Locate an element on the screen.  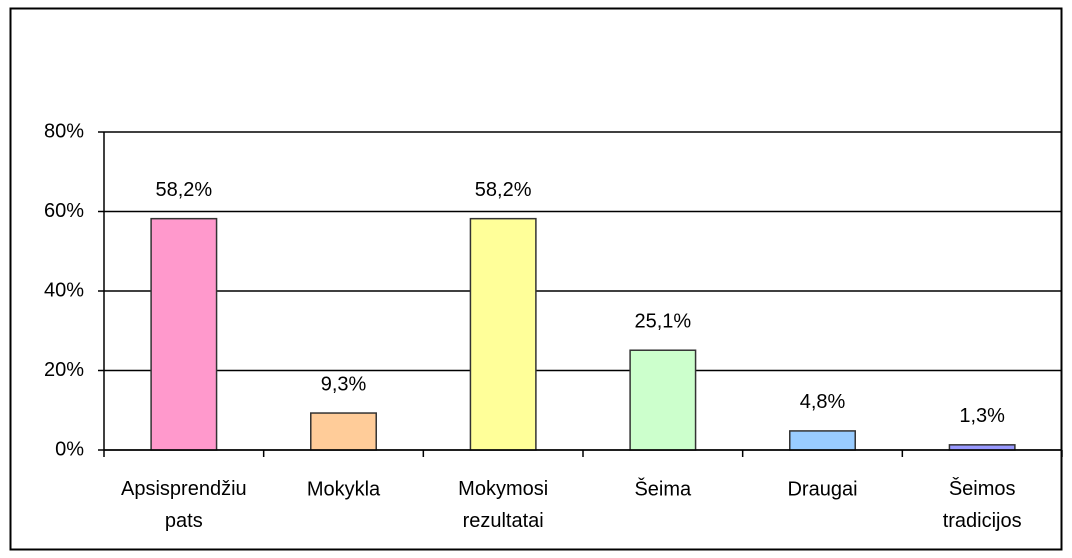
y-tick-label: 60% is located at coordinates (64, 211).